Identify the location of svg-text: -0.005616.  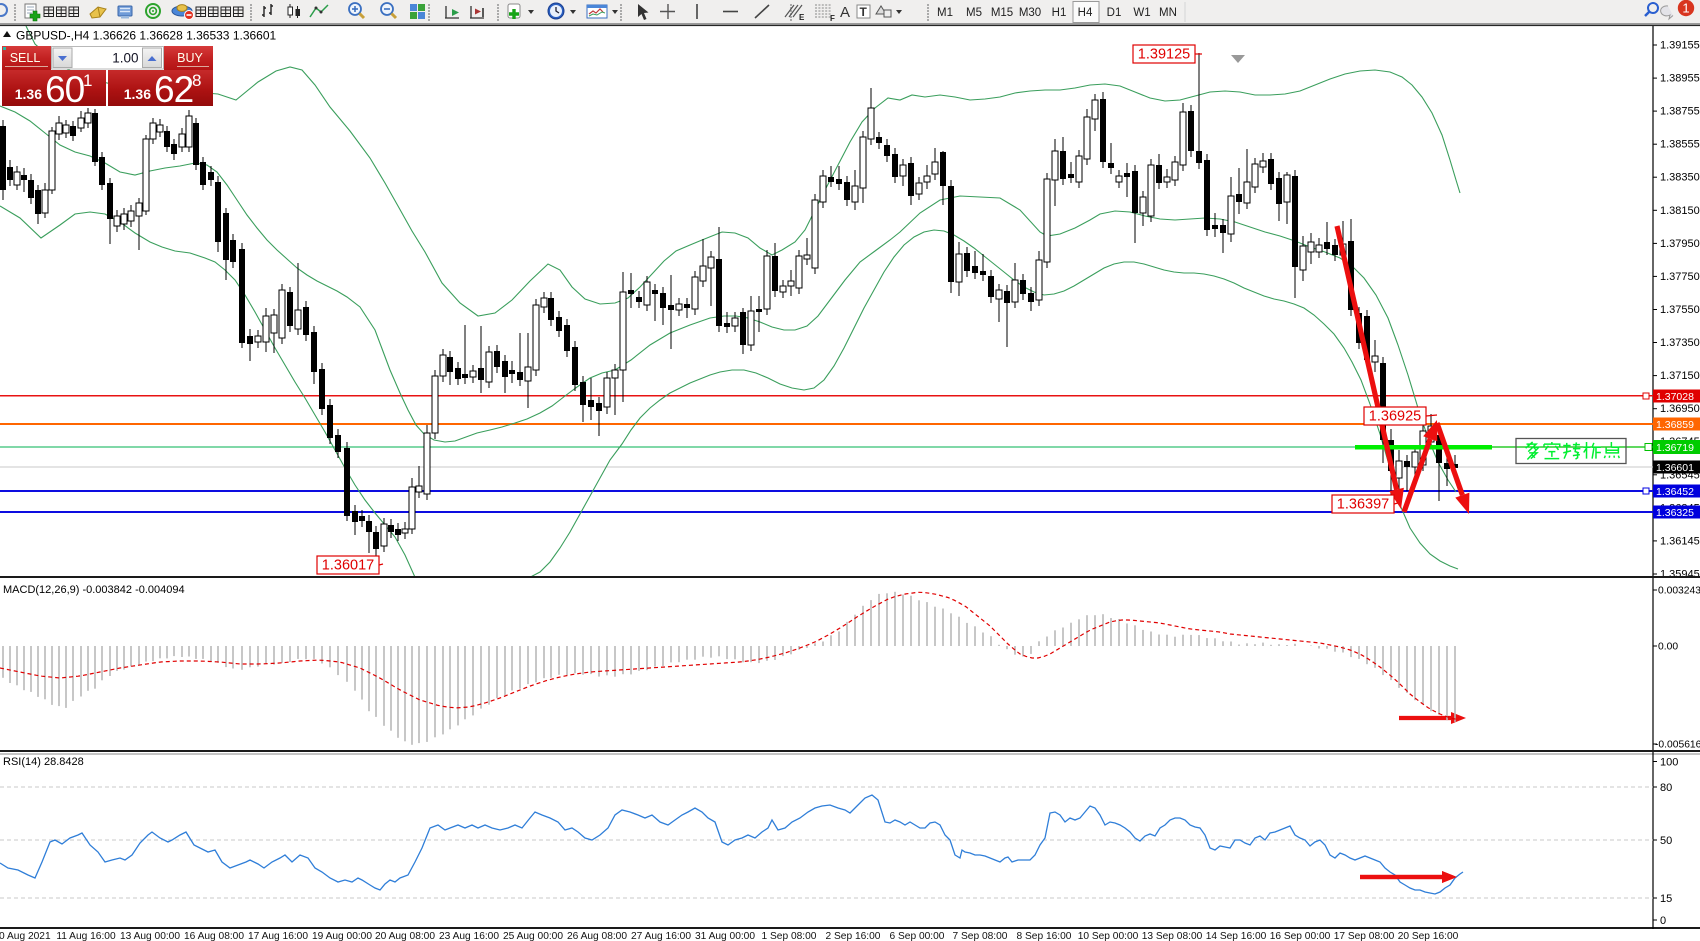
(1677, 745).